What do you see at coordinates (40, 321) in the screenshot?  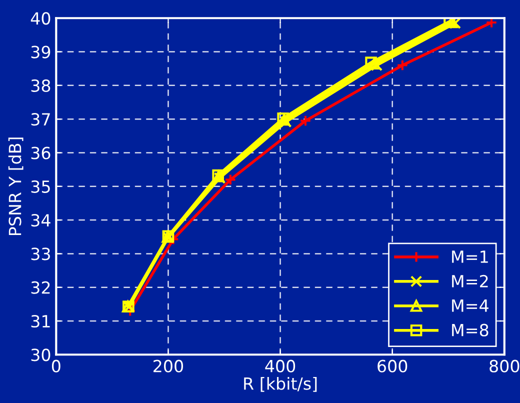 I see `y-tick-label: 31` at bounding box center [40, 321].